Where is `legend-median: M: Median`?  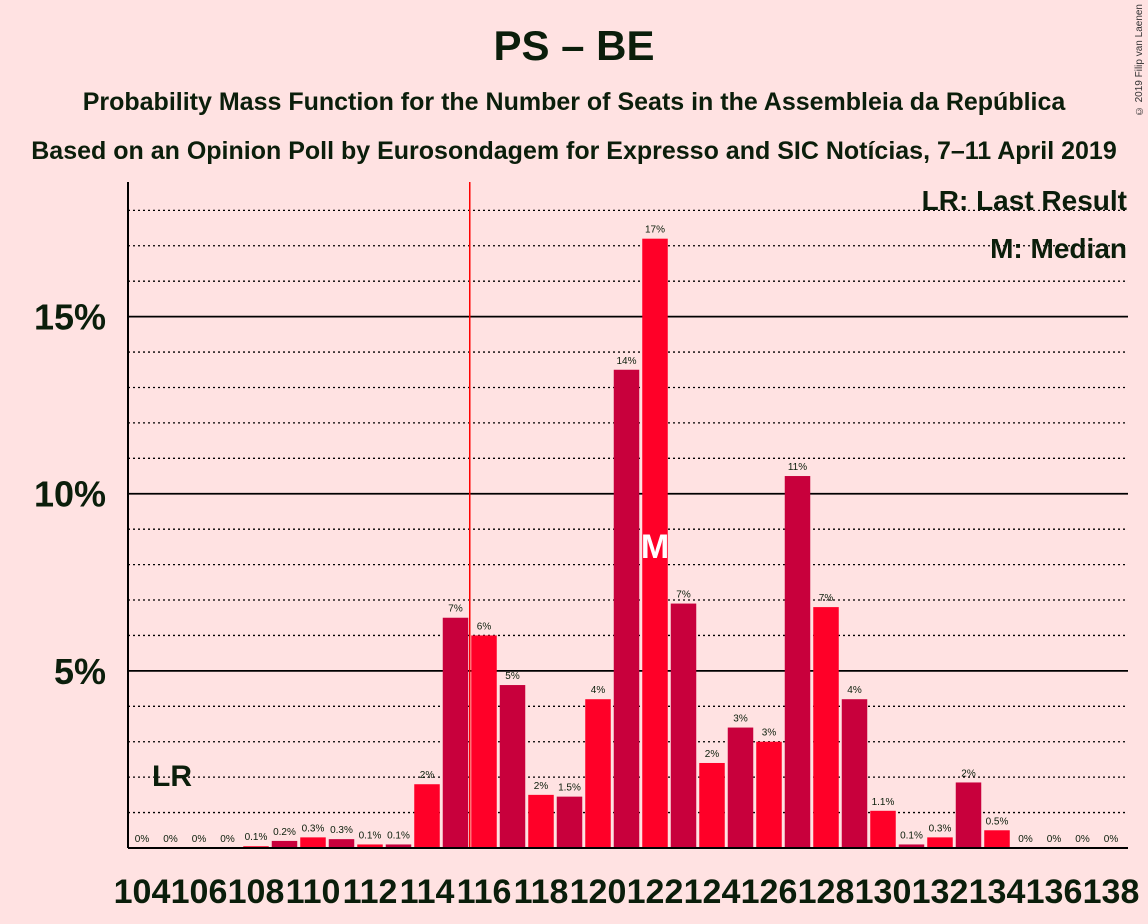 legend-median: M: Median is located at coordinates (1058, 248).